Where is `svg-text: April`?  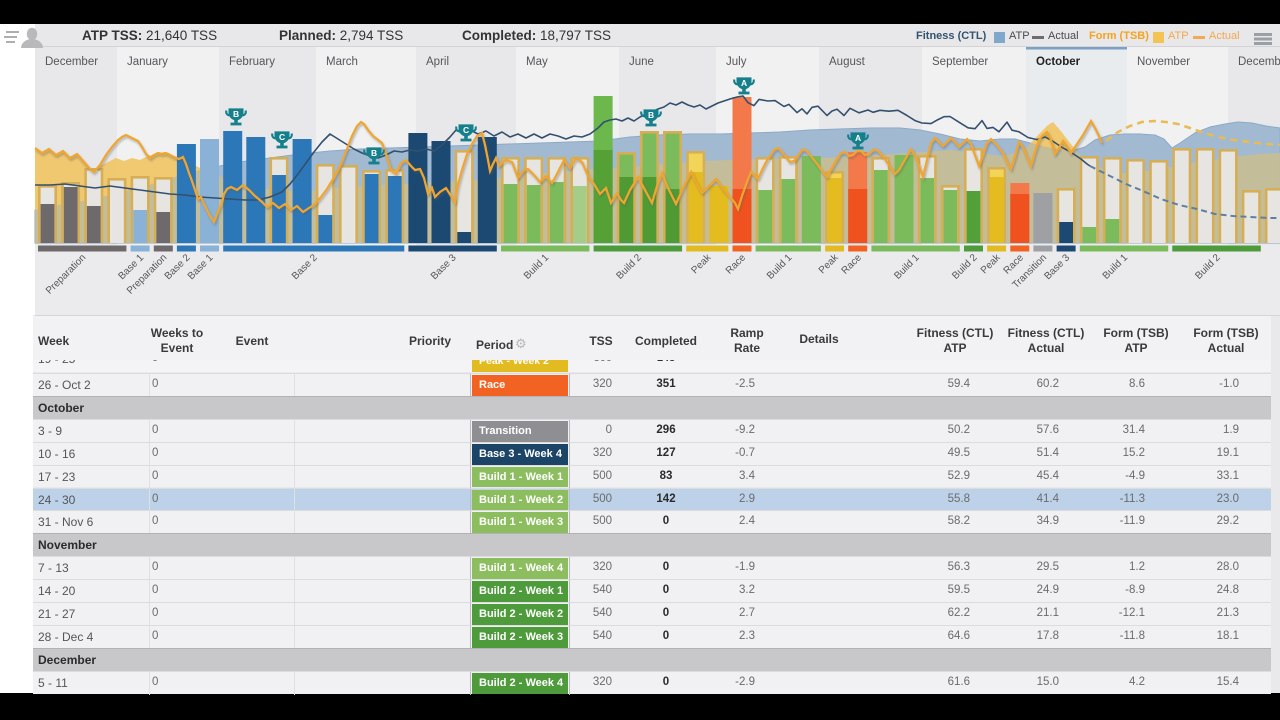 svg-text: April is located at coordinates (437, 62).